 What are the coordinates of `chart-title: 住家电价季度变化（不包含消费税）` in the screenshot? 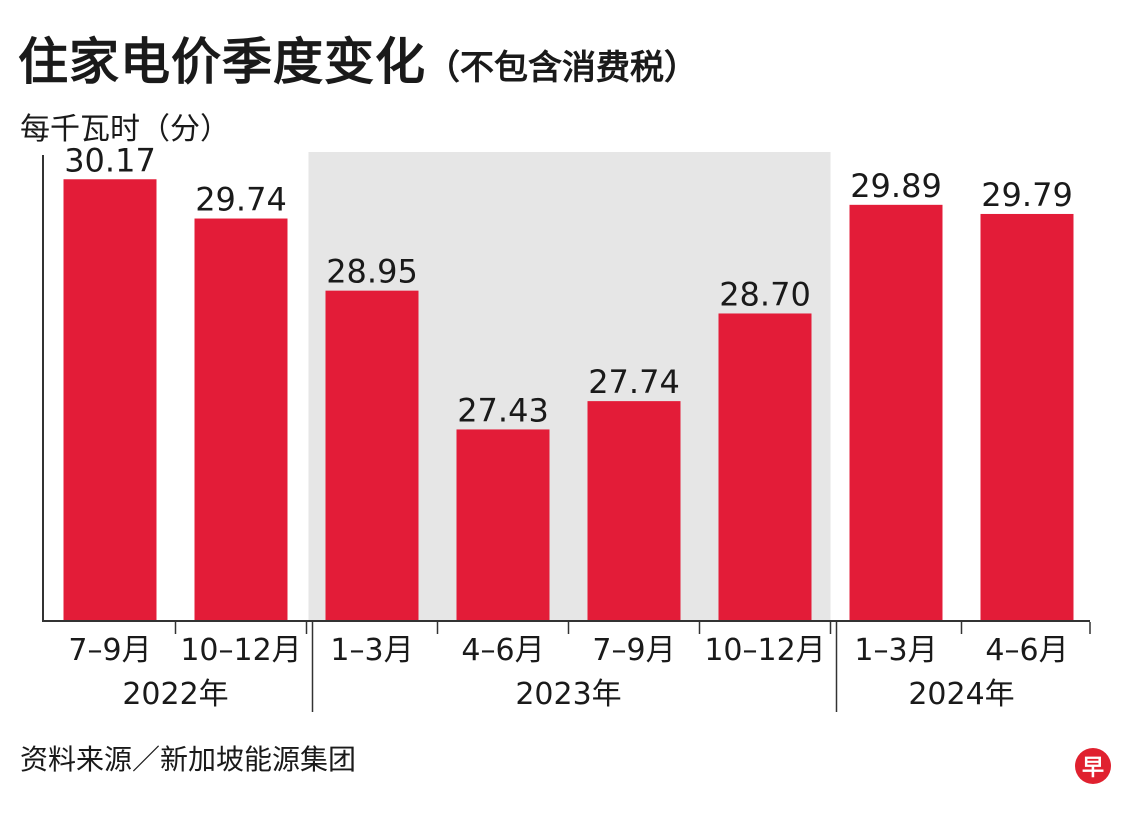 It's located at (358, 58).